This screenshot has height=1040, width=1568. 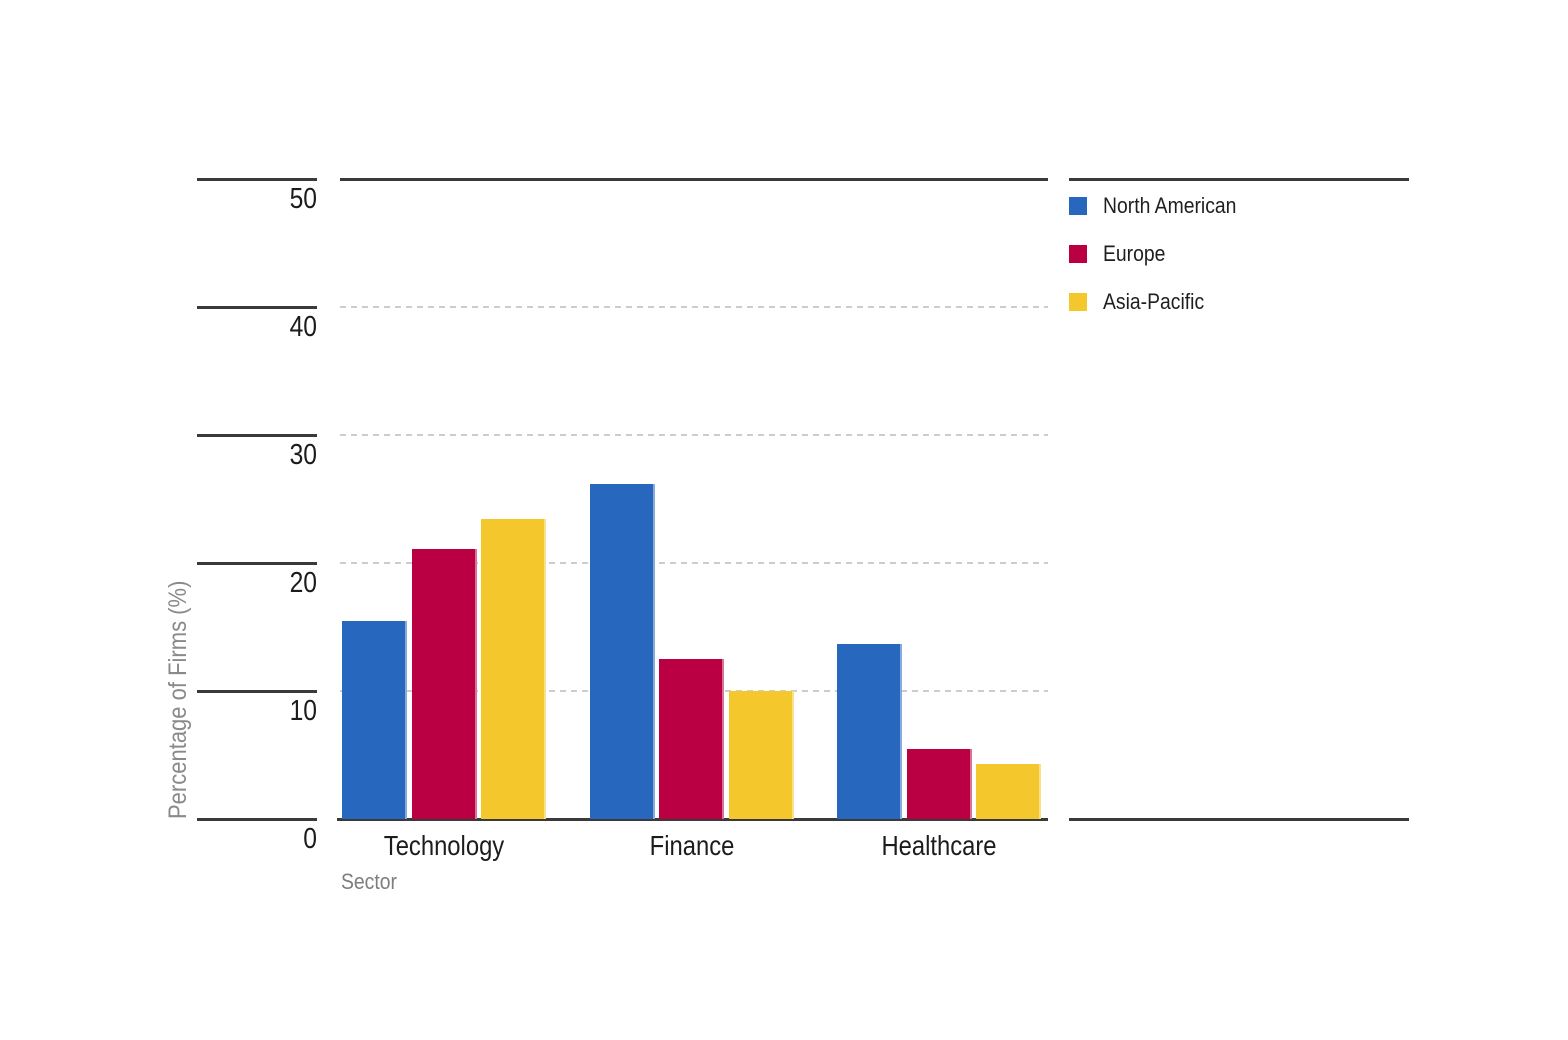 What do you see at coordinates (369, 881) in the screenshot?
I see `x-axis-title: Sector` at bounding box center [369, 881].